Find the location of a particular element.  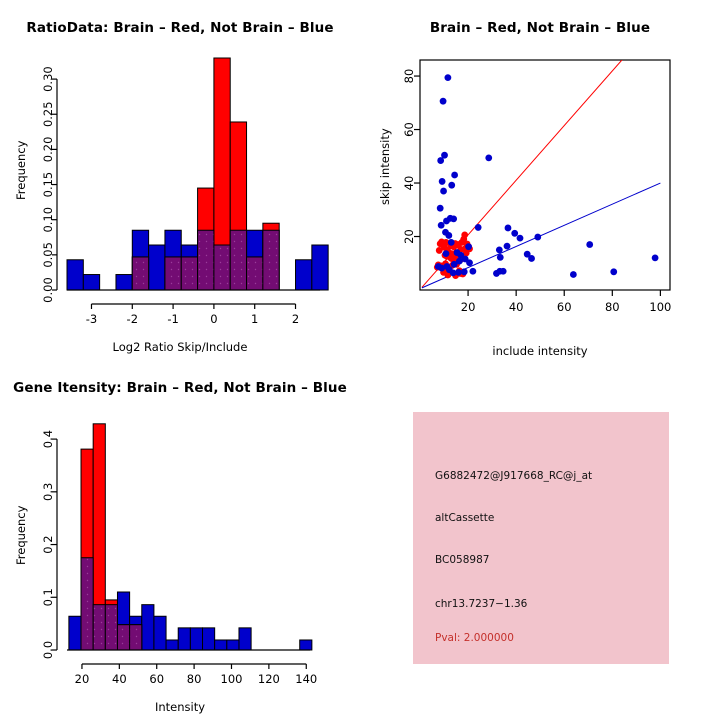

y-axis-tick-label: 0.2 is located at coordinates (48, 544).